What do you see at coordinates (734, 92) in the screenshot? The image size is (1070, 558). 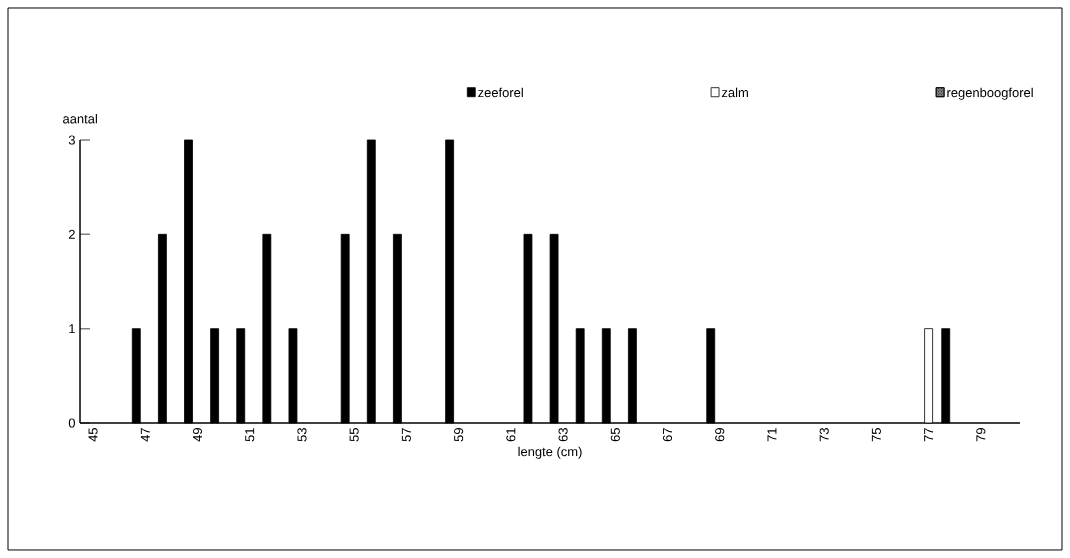 I see `legend-label: zalm` at bounding box center [734, 92].